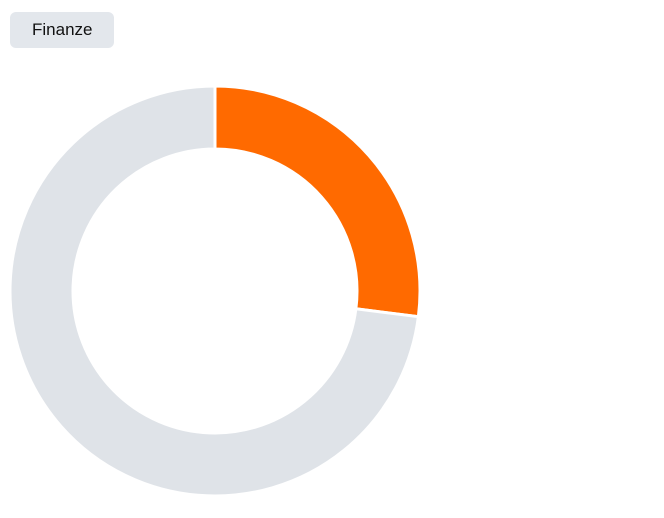 Image resolution: width=664 pixels, height=518 pixels. What do you see at coordinates (317, 201) in the screenshot?
I see `donut-segment` at bounding box center [317, 201].